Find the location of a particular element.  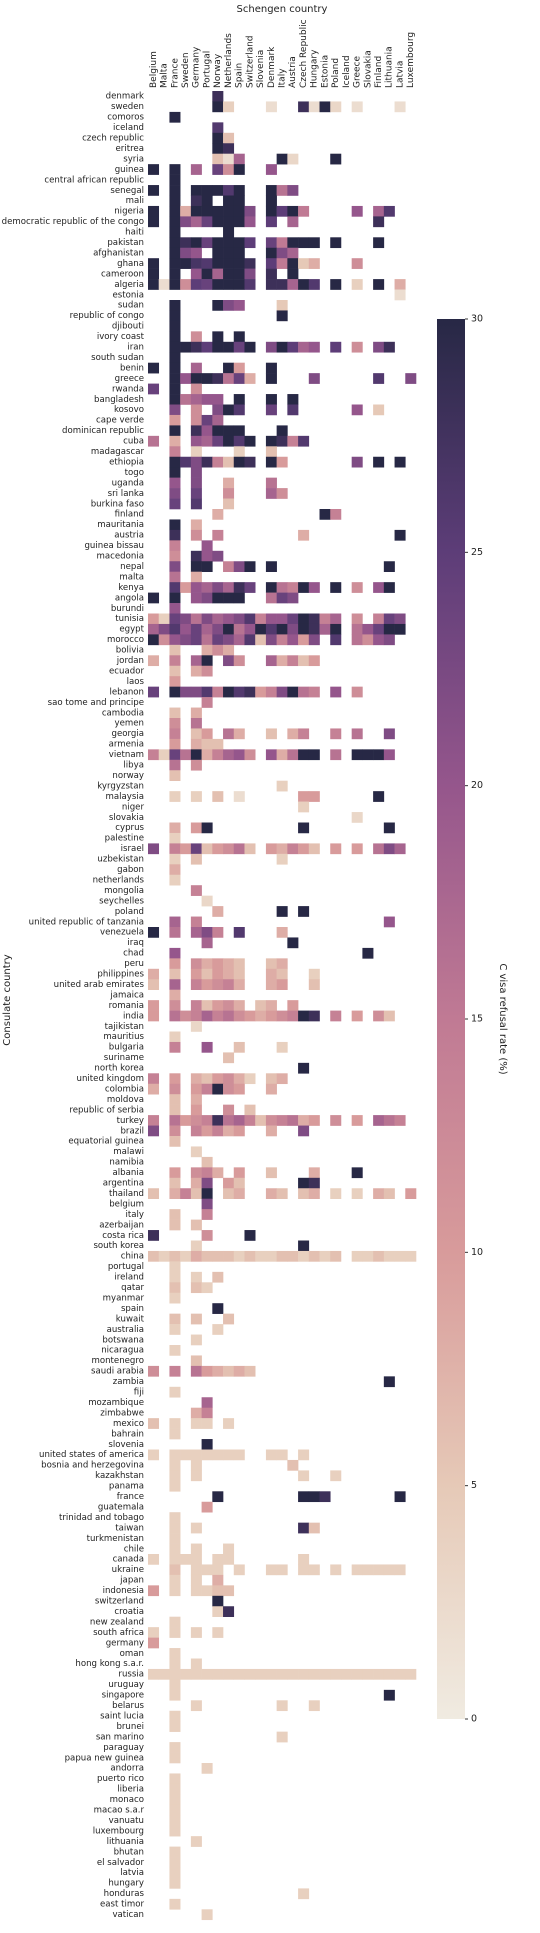

row-label: guinea is located at coordinates (129, 170).